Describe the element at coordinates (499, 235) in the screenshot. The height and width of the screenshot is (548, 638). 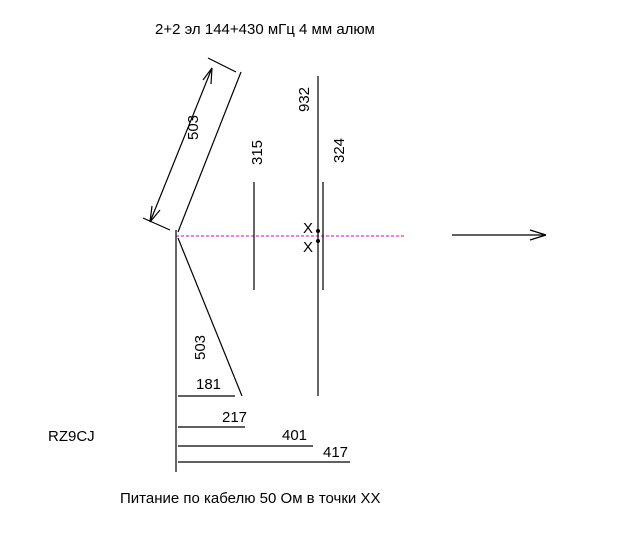
I see `direction-arrow` at that location.